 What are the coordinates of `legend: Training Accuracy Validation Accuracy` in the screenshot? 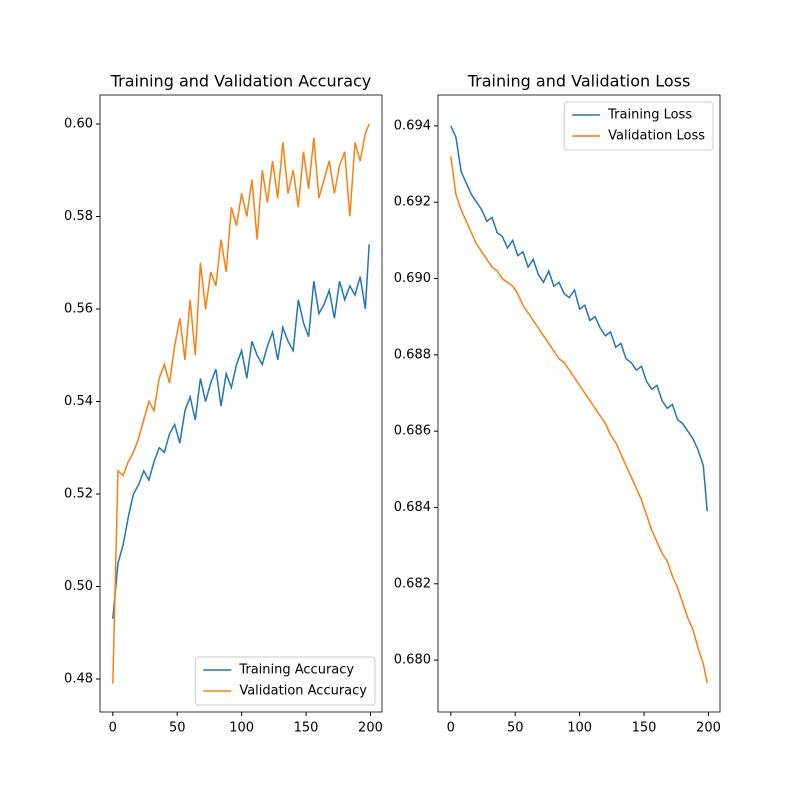 It's located at (285, 681).